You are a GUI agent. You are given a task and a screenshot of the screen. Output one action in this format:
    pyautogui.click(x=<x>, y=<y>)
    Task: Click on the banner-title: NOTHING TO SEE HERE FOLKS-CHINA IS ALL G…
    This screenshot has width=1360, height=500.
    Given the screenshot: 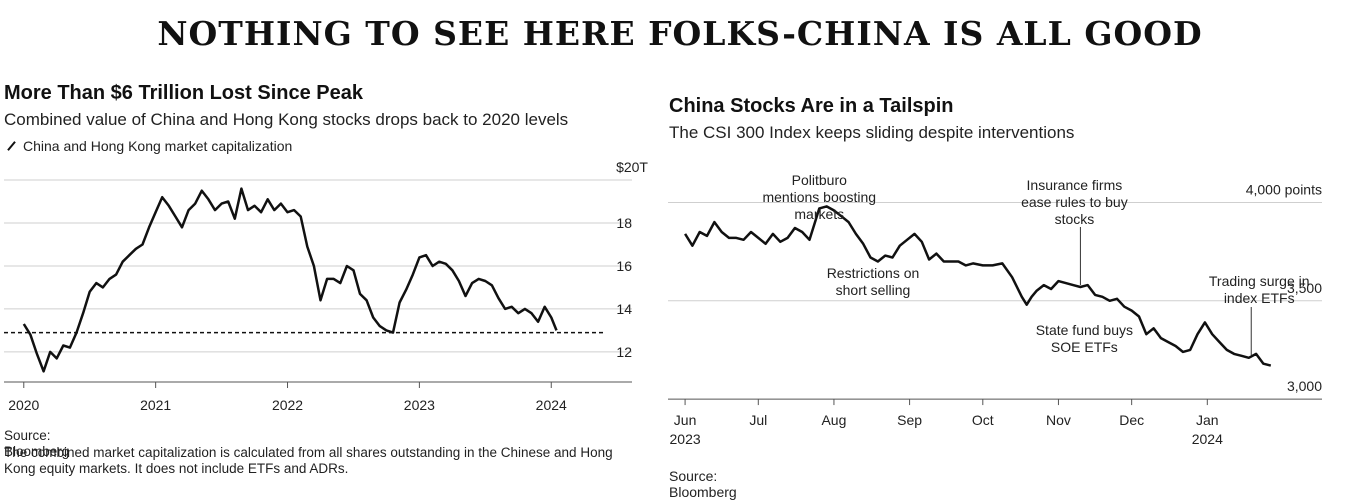 What is the action you would take?
    pyautogui.click(x=680, y=33)
    